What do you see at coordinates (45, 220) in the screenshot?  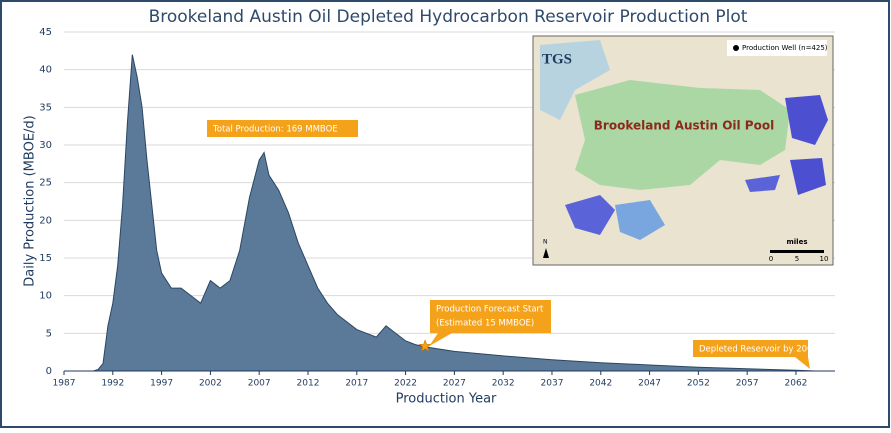 I see `y-tick-label: 20` at bounding box center [45, 220].